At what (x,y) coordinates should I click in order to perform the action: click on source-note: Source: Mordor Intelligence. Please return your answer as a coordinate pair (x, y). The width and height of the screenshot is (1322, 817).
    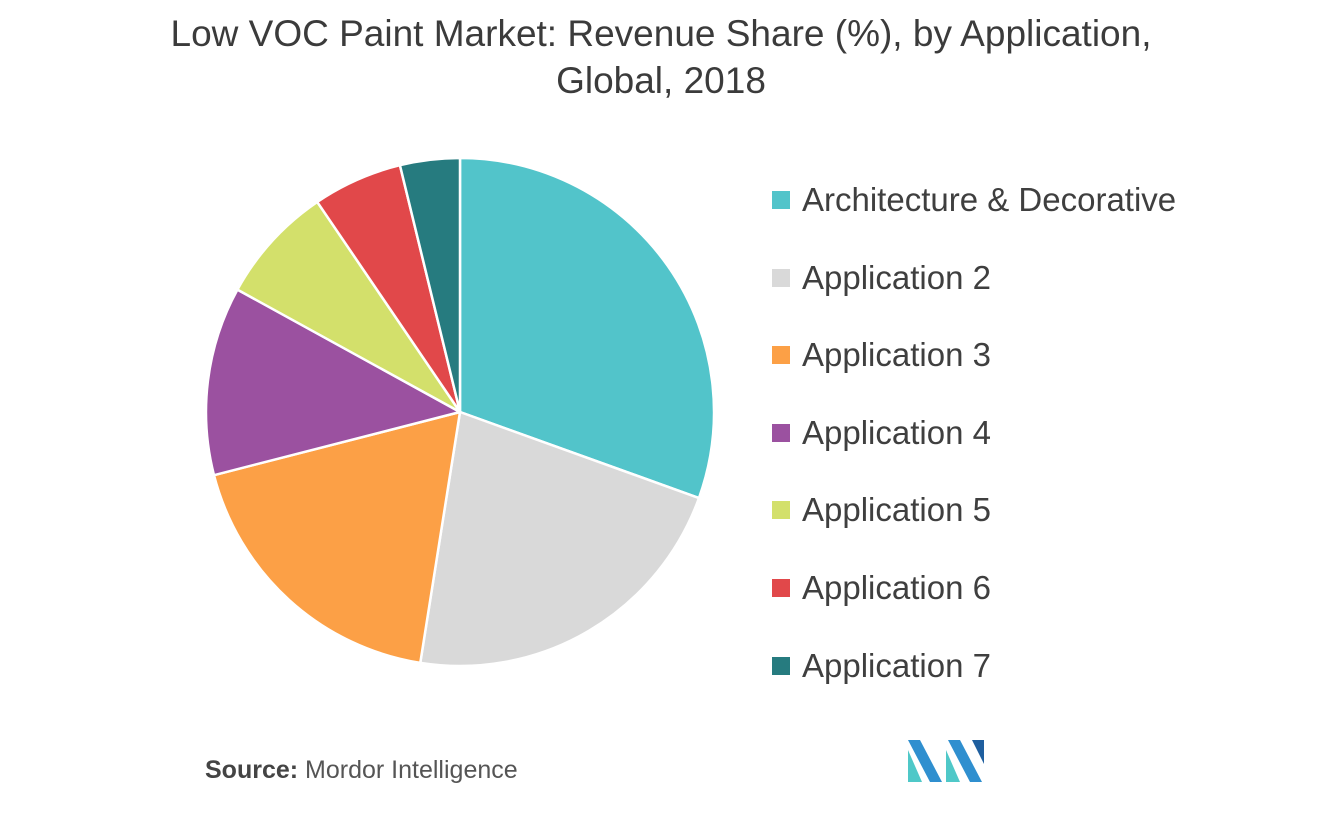
    Looking at the image, I should click on (361, 770).